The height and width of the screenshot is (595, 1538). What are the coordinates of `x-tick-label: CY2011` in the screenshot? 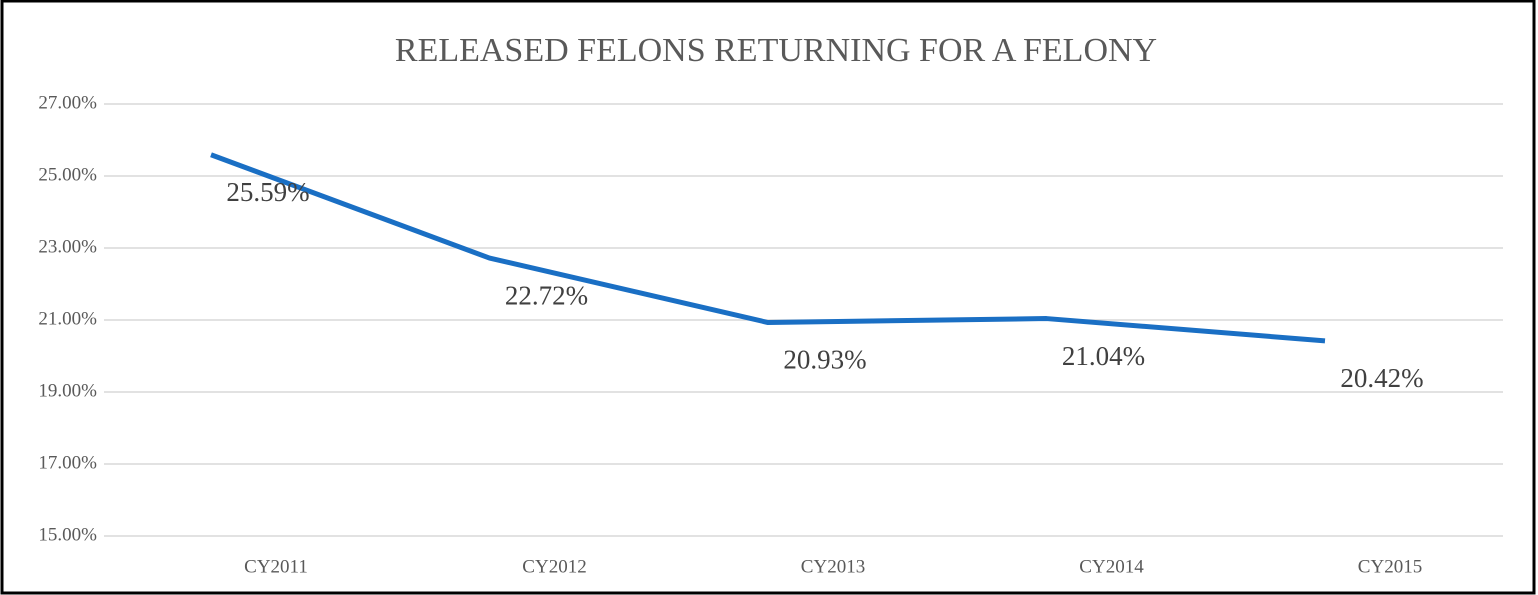 It's located at (276, 566).